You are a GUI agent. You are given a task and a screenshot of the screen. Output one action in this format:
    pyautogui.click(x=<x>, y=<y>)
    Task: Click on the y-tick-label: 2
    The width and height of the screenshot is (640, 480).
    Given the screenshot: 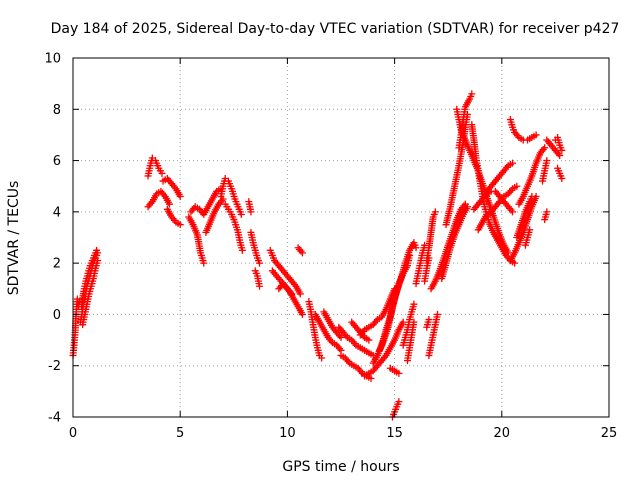 What is the action you would take?
    pyautogui.click(x=57, y=264)
    